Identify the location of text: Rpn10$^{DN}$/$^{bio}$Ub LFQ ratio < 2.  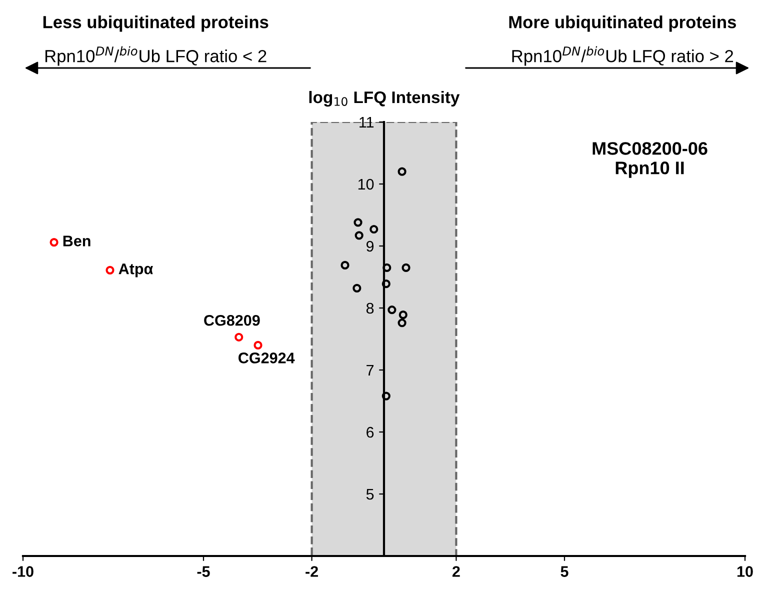
(155, 56).